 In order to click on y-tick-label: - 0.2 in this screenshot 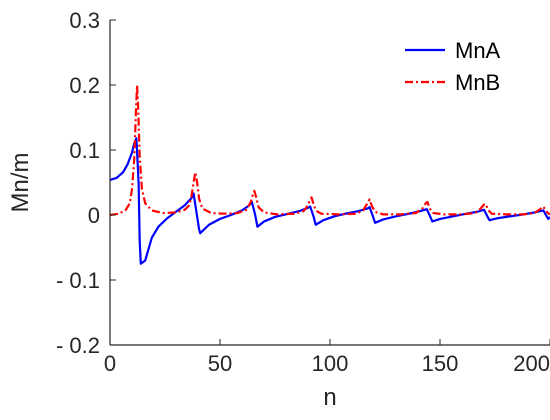, I will do `click(78, 345)`.